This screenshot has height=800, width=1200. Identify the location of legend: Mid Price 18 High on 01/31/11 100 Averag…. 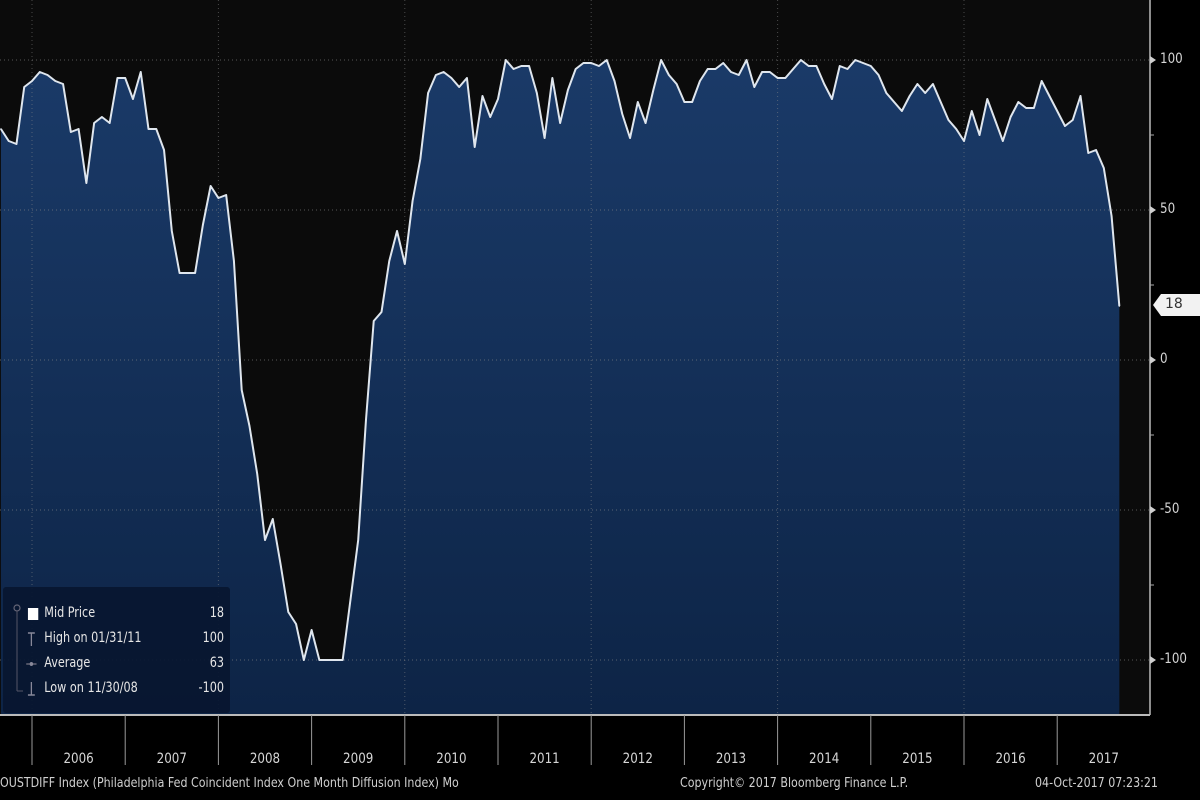
(116, 650).